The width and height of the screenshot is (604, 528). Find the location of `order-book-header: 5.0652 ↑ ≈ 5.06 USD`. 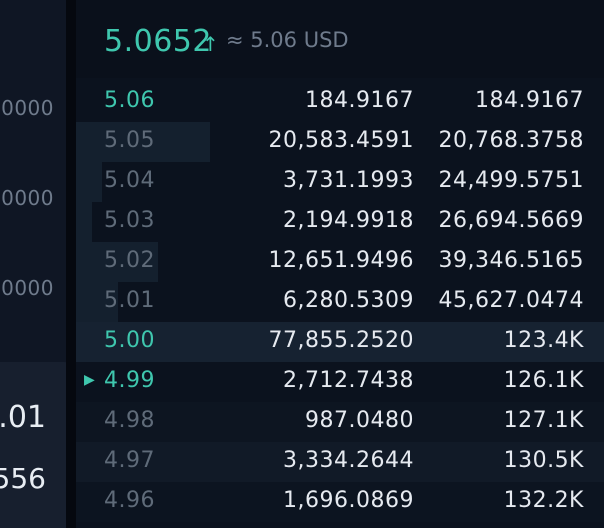

order-book-header: 5.0652 ↑ ≈ 5.06 USD is located at coordinates (340, 39).